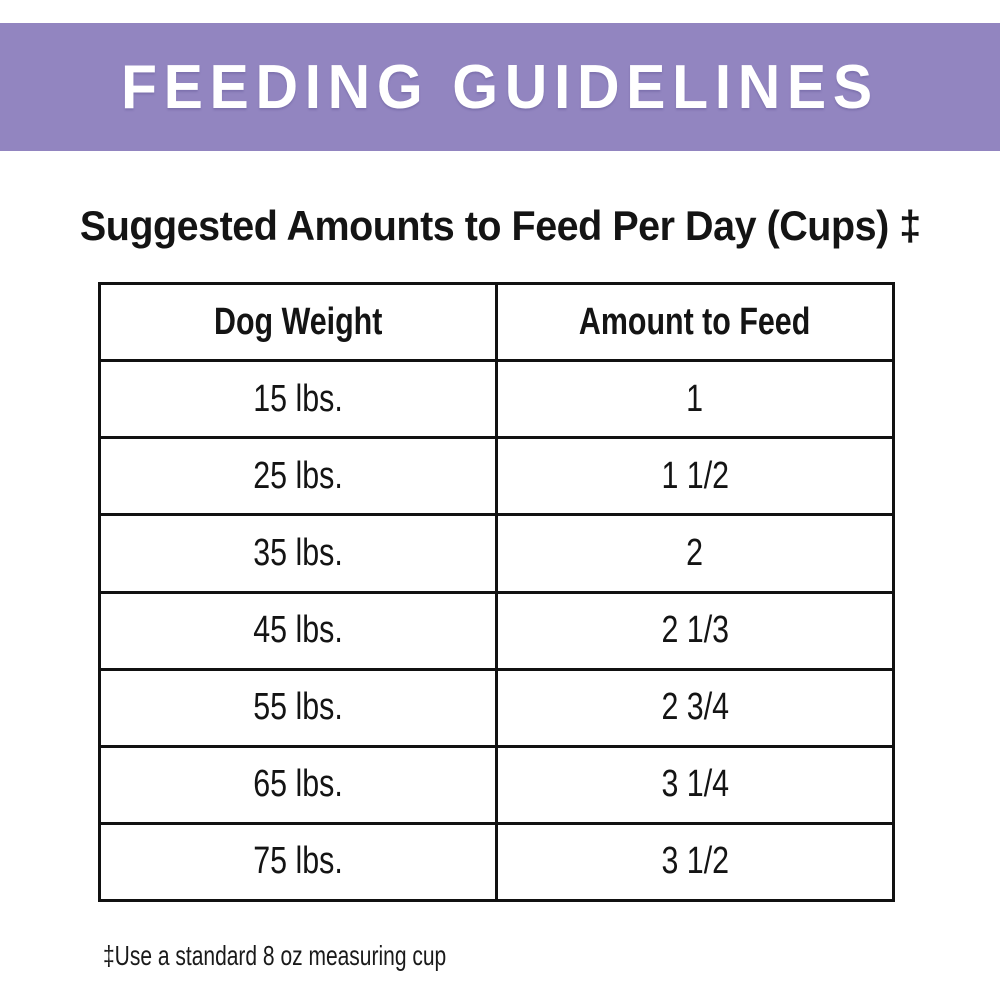 The height and width of the screenshot is (1000, 1000). I want to click on amount-value: 1 1/2, so click(695, 475).